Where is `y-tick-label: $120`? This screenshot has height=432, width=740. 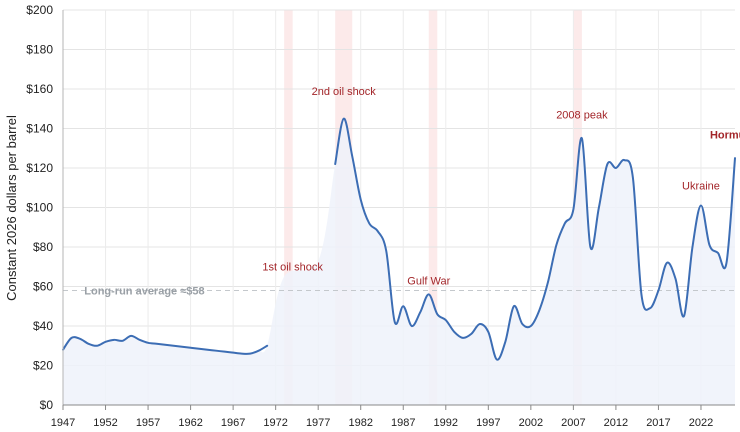
y-tick-label: $120 is located at coordinates (39, 168).